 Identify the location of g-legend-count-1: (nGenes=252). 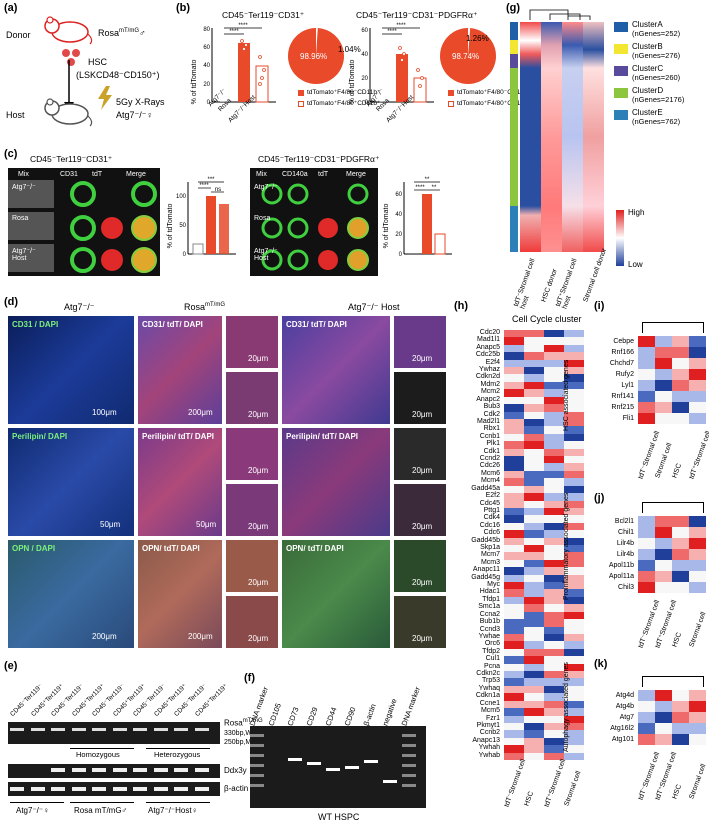
(656, 33).